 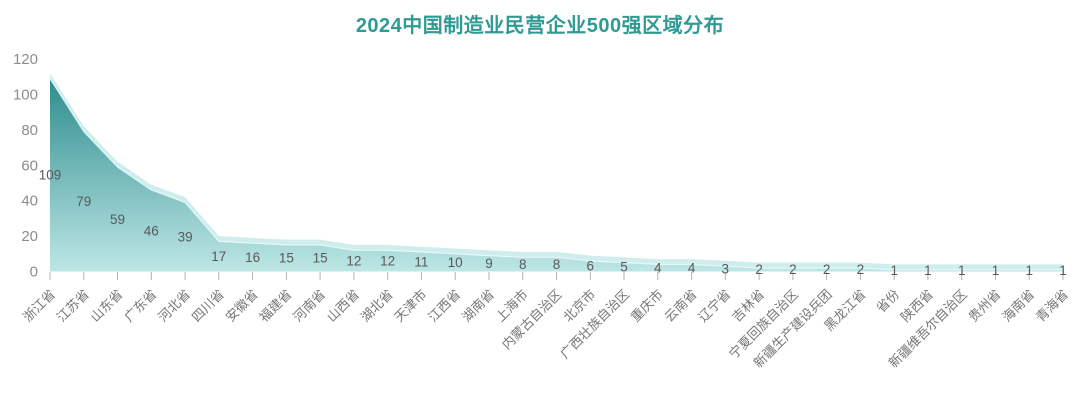 What do you see at coordinates (309, 306) in the screenshot?
I see `x-category-label: 河南省` at bounding box center [309, 306].